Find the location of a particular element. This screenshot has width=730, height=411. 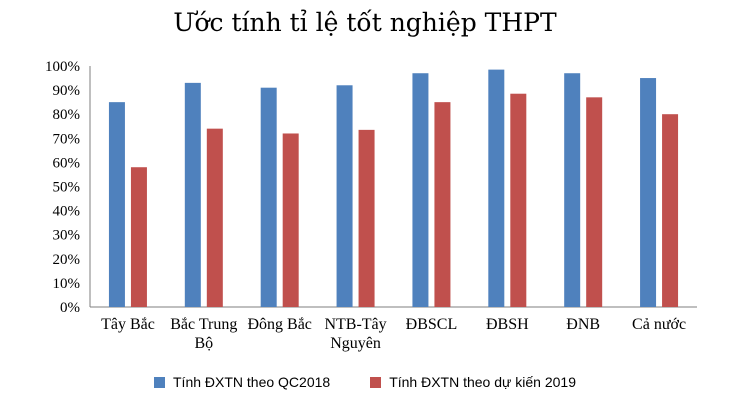

x-tick-label-line: ĐBSCL is located at coordinates (432, 324).